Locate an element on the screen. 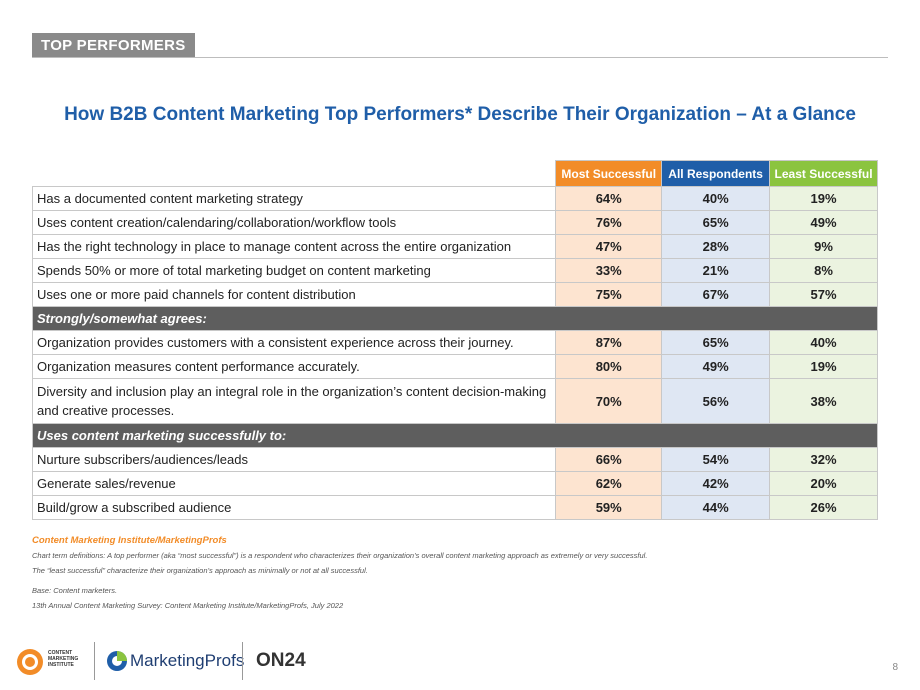 The height and width of the screenshot is (690, 920). header-blank-cell is located at coordinates (294, 174).